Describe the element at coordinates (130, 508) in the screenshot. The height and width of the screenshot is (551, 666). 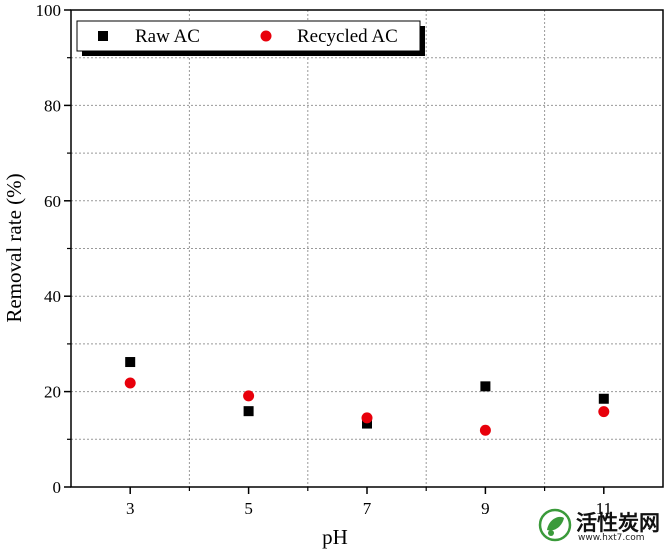
I see `x-tick-label: 3` at that location.